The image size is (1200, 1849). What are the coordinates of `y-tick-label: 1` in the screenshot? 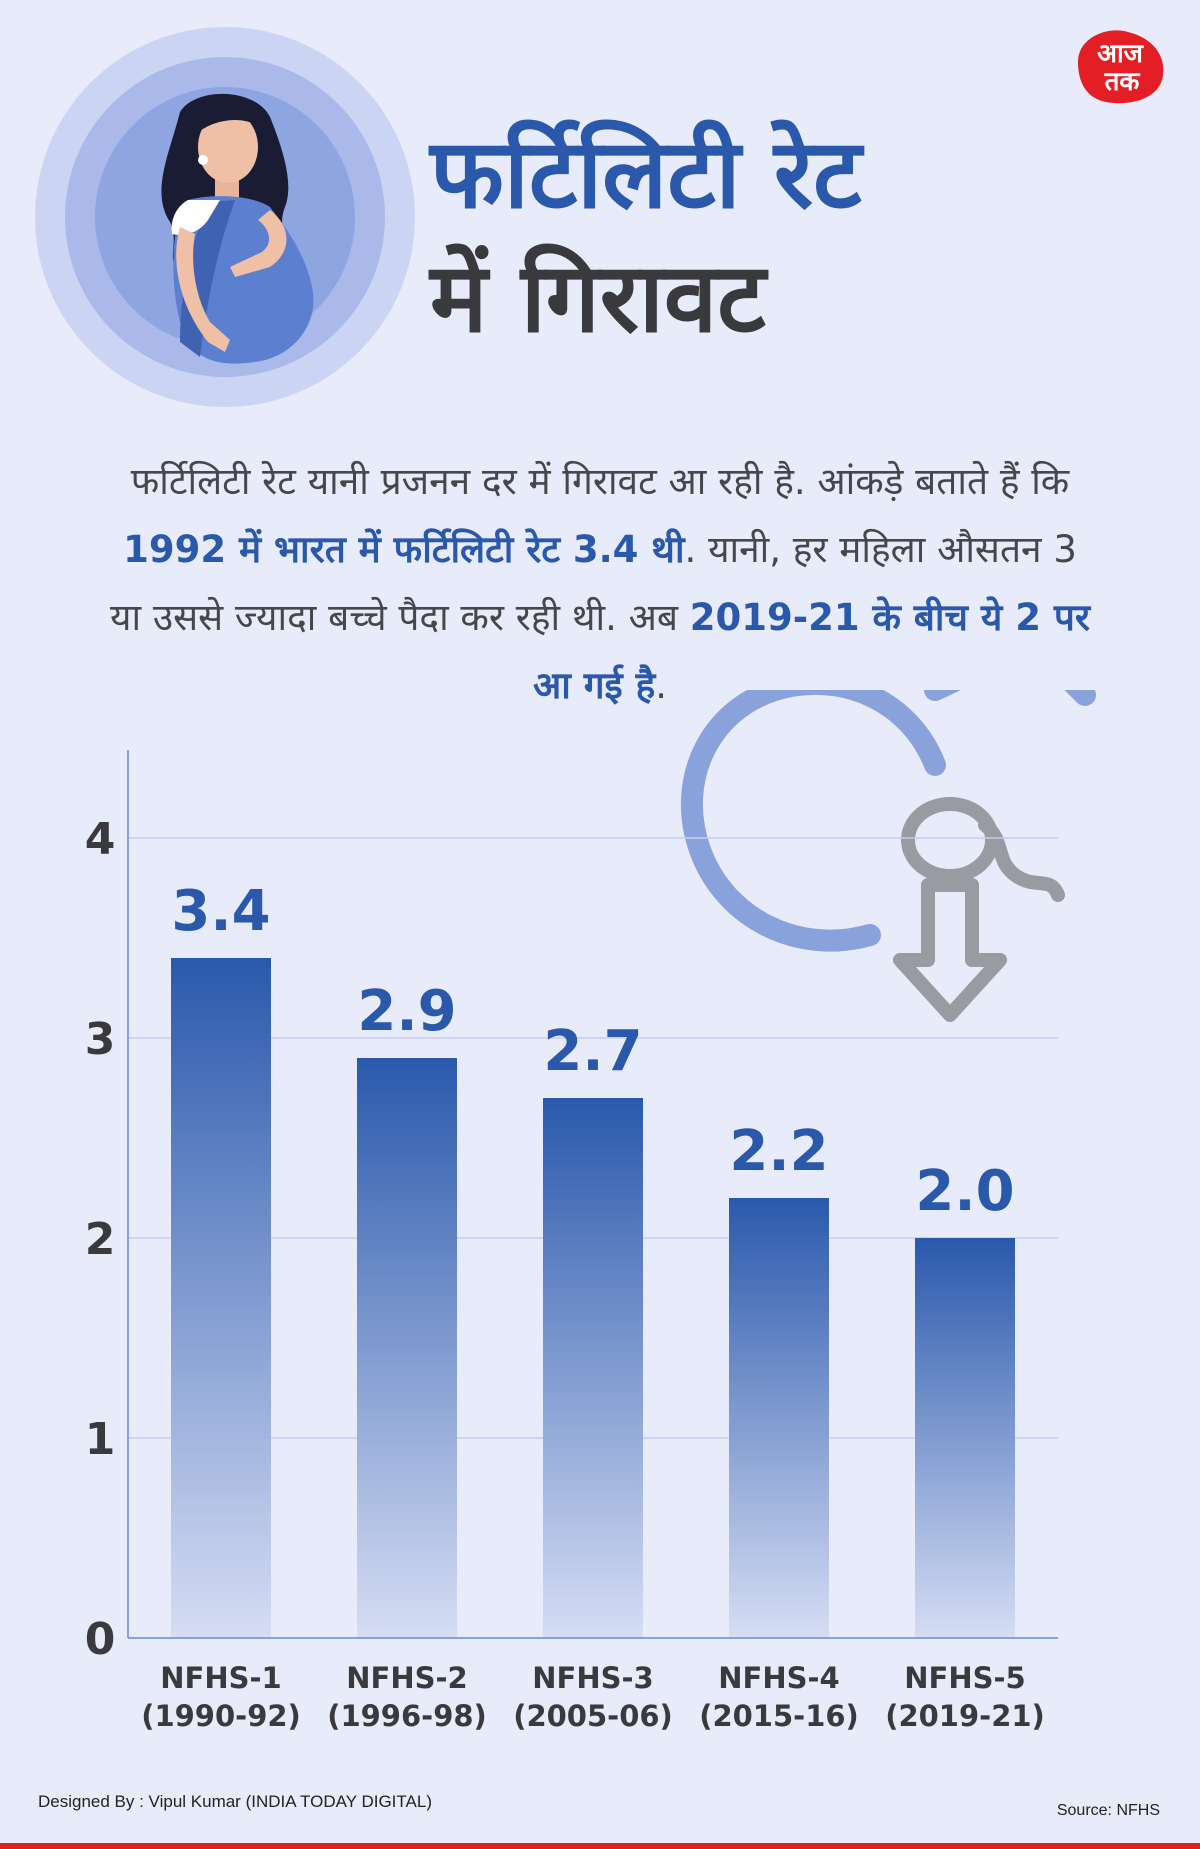 It's located at (100, 1439).